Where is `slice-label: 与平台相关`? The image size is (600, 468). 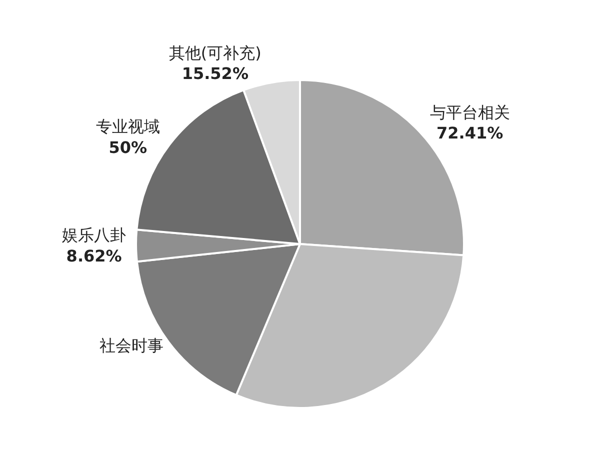
slice-label: 与平台相关 is located at coordinates (470, 112).